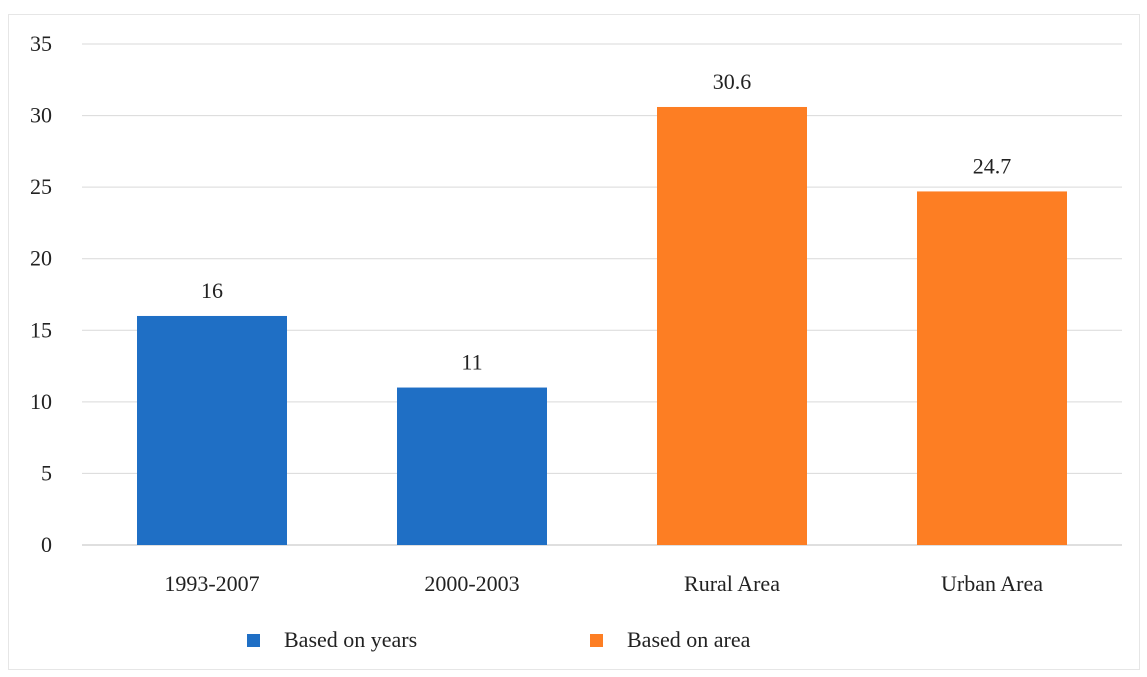  What do you see at coordinates (211, 583) in the screenshot?
I see `x-tick-label: 1993-2007` at bounding box center [211, 583].